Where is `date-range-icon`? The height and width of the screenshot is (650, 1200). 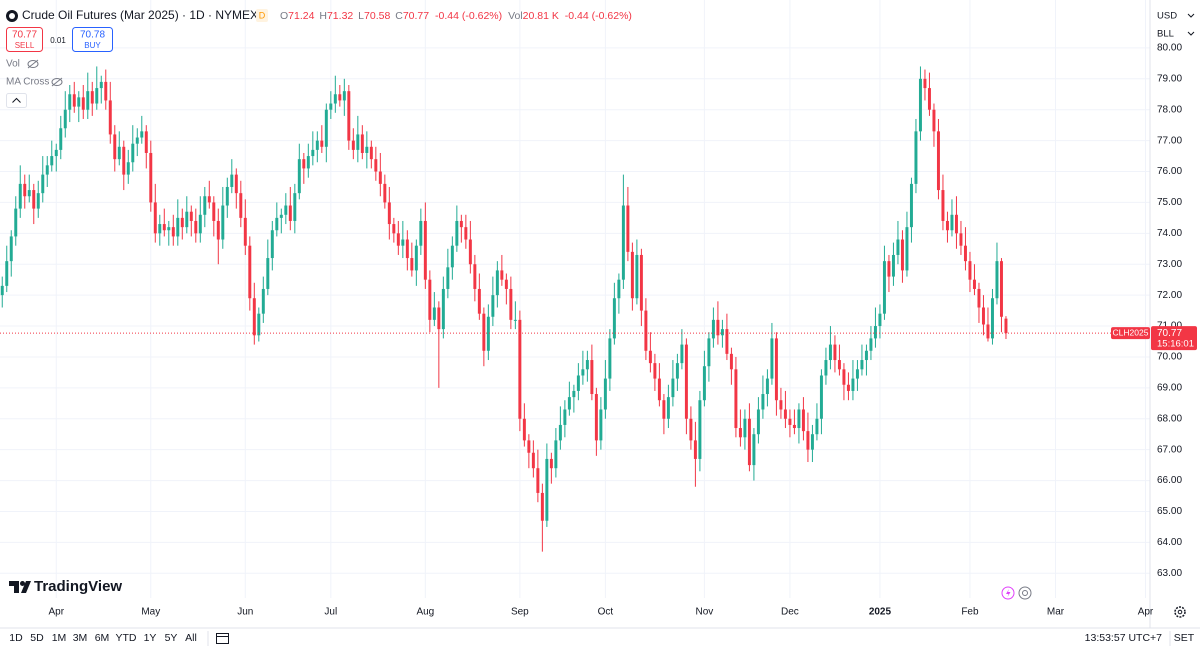
date-range-icon is located at coordinates (222, 638).